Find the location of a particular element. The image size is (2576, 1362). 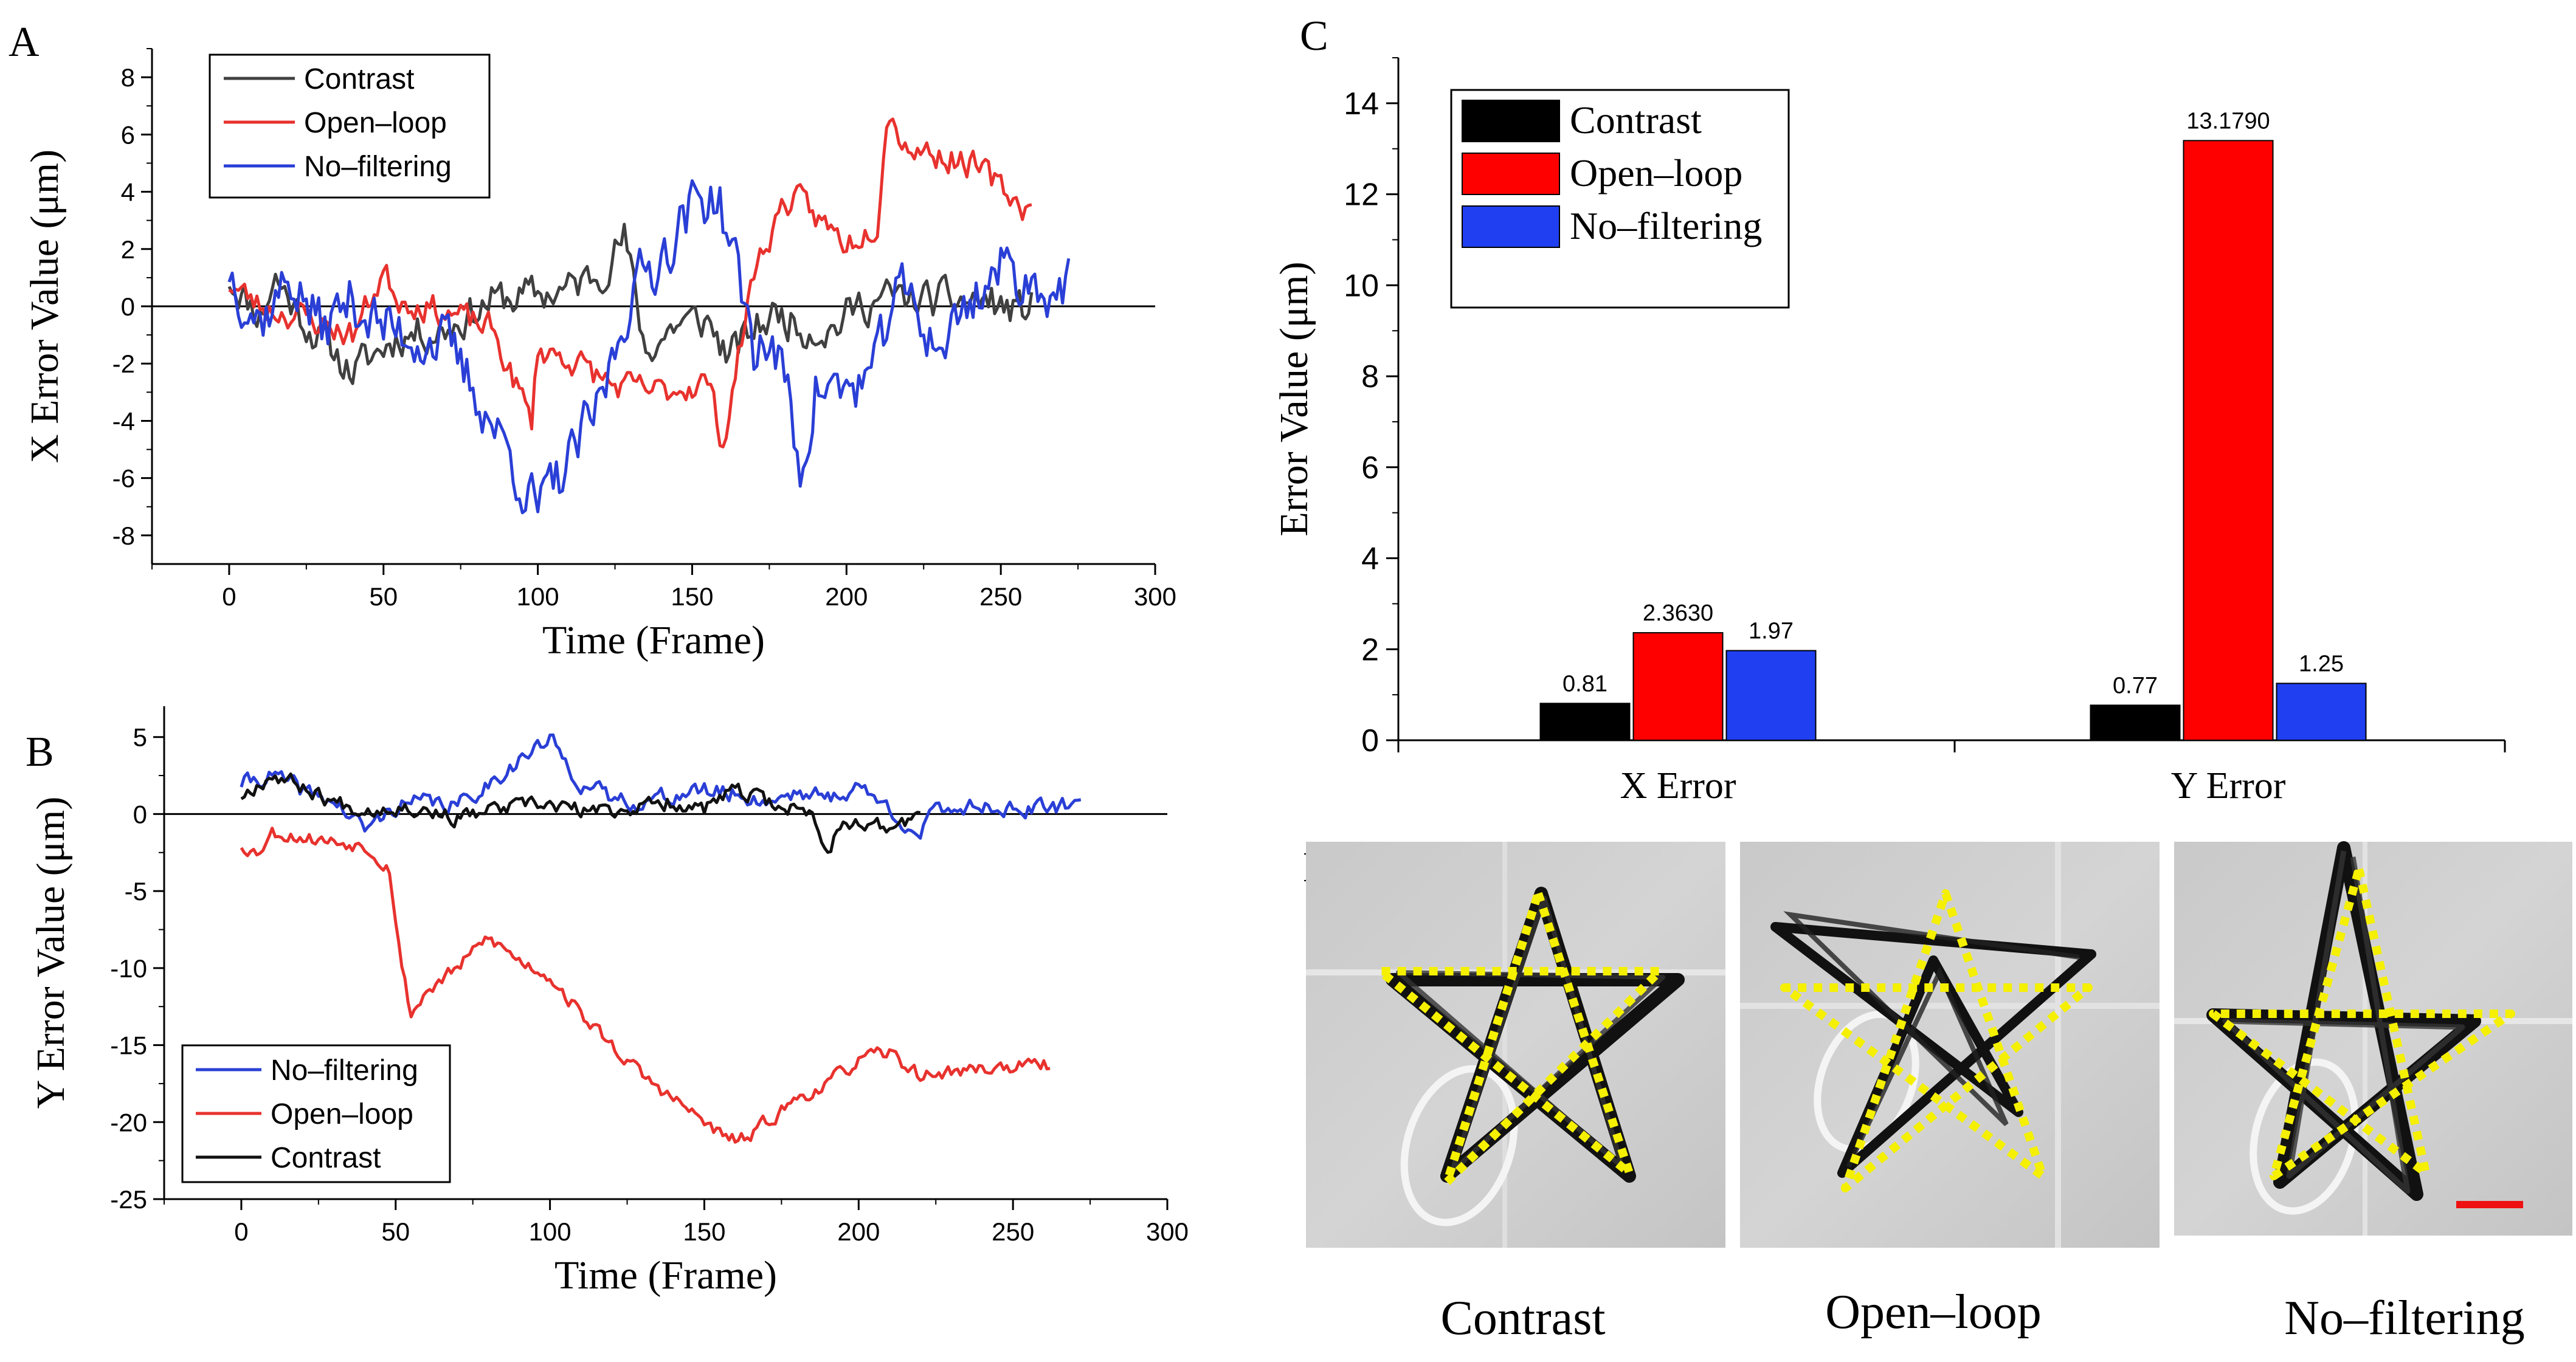

chart-b-legend-nofiltering: No–filtering is located at coordinates (344, 1070).